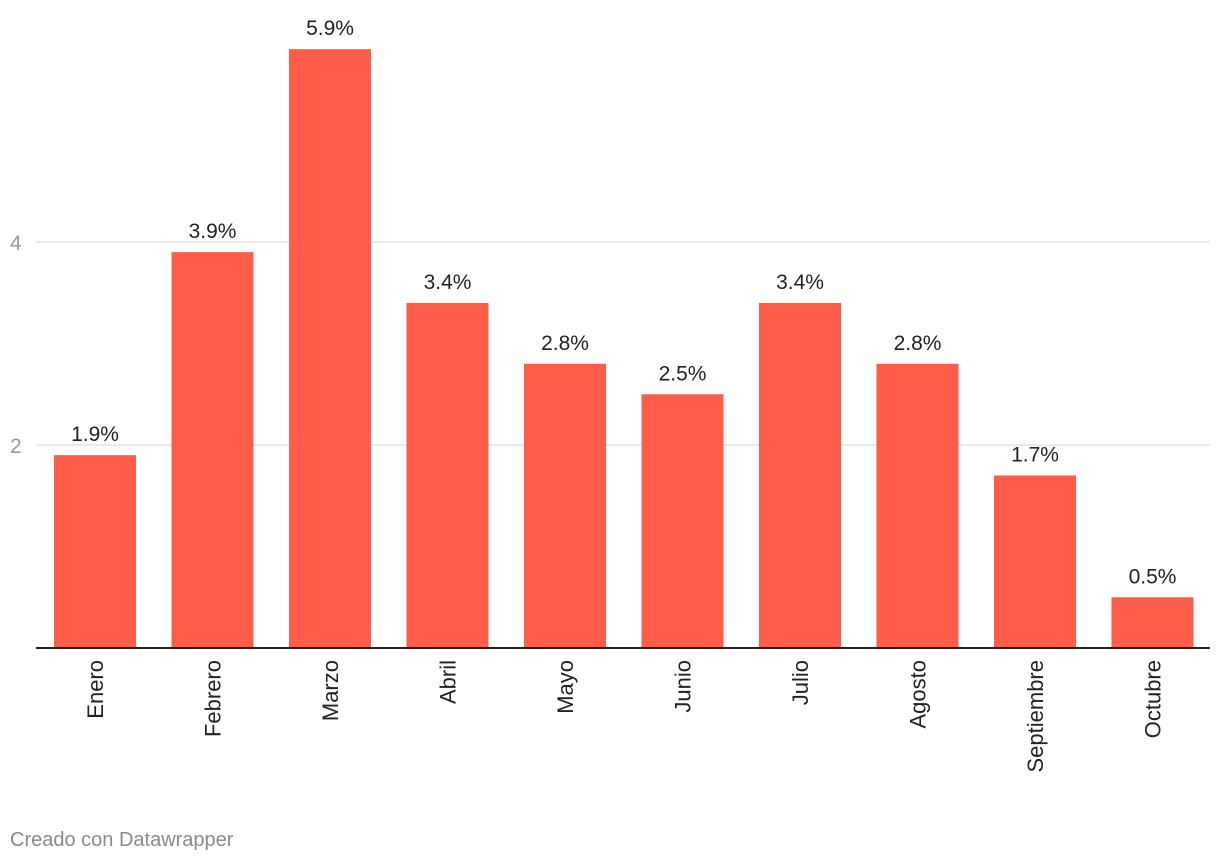 Image resolution: width=1220 pixels, height=866 pixels. What do you see at coordinates (16, 446) in the screenshot?
I see `y-tick-label: 2` at bounding box center [16, 446].